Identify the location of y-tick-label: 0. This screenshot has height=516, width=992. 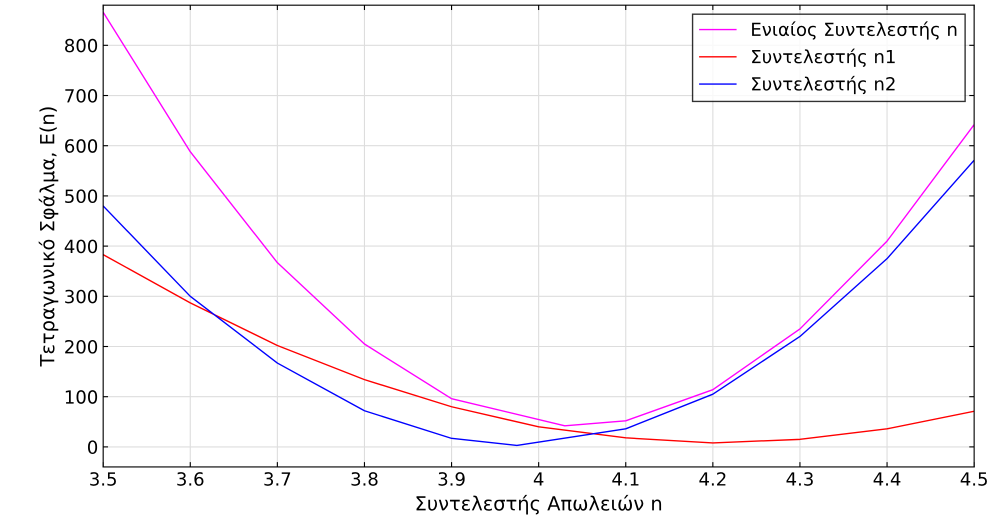
(93, 447).